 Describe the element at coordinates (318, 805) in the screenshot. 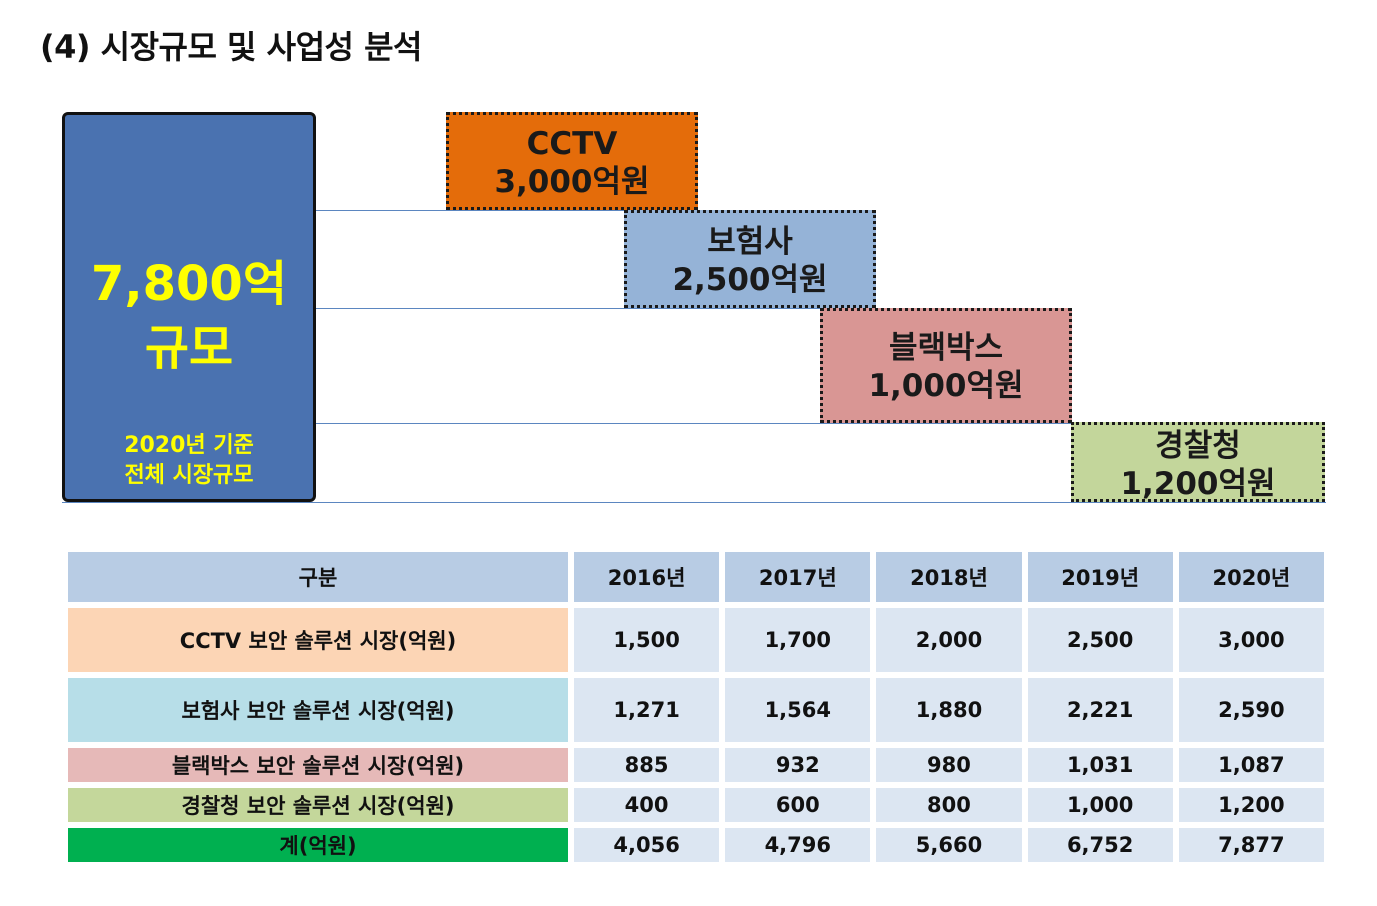

I see `table-row-label: 경찰청 보안 솔루션 시장(억원)` at that location.